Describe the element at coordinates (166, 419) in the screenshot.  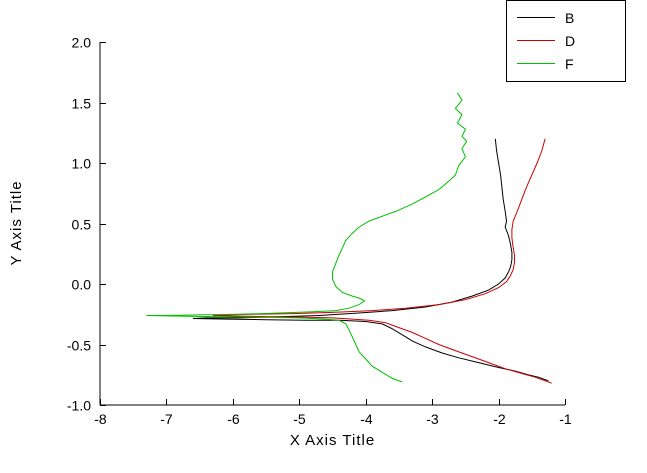
I see `svg-text: -7` at that location.